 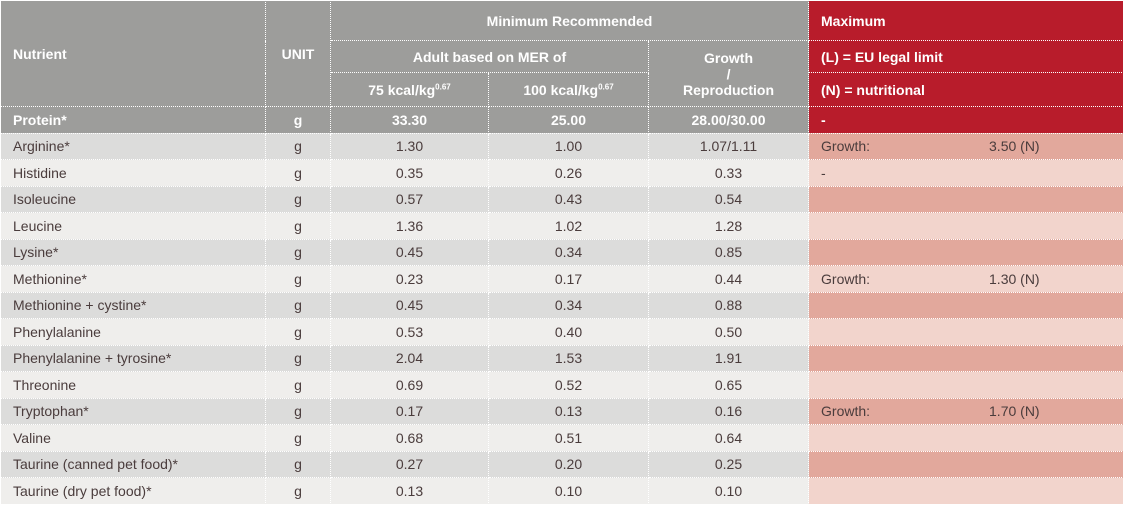 I want to click on header-75kcal: 75 kcal/kg0.67, so click(x=409, y=89).